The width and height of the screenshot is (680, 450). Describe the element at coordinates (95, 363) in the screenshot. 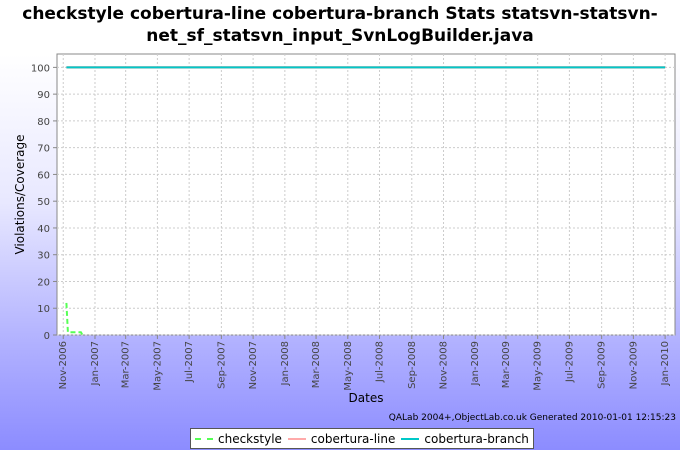

I see `x-tick-label: Jan-2007` at that location.